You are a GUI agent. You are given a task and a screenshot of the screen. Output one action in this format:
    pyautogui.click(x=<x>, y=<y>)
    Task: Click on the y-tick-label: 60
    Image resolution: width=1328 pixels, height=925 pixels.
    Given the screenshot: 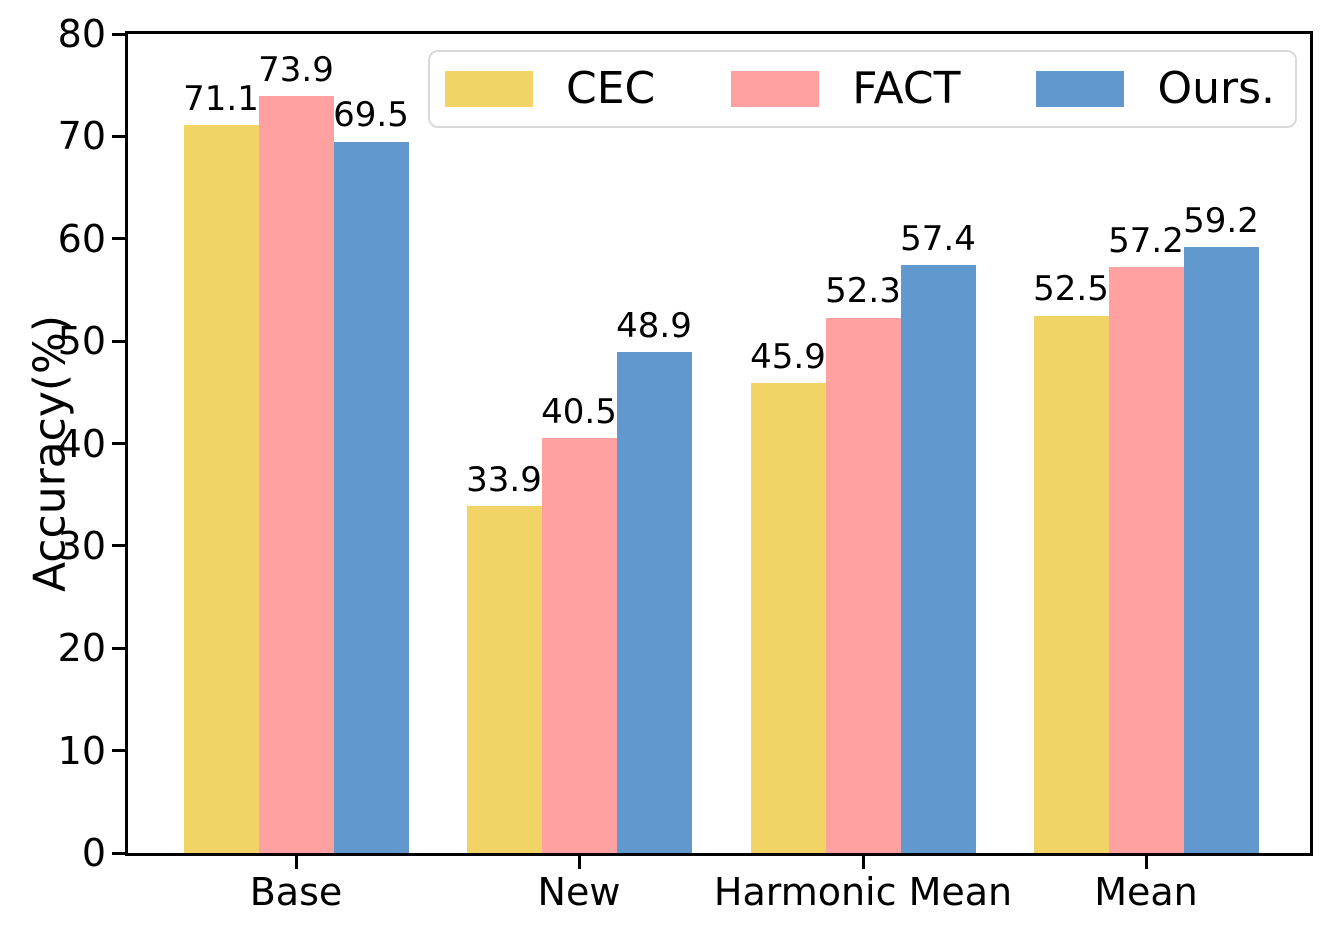 What is the action you would take?
    pyautogui.click(x=81, y=238)
    